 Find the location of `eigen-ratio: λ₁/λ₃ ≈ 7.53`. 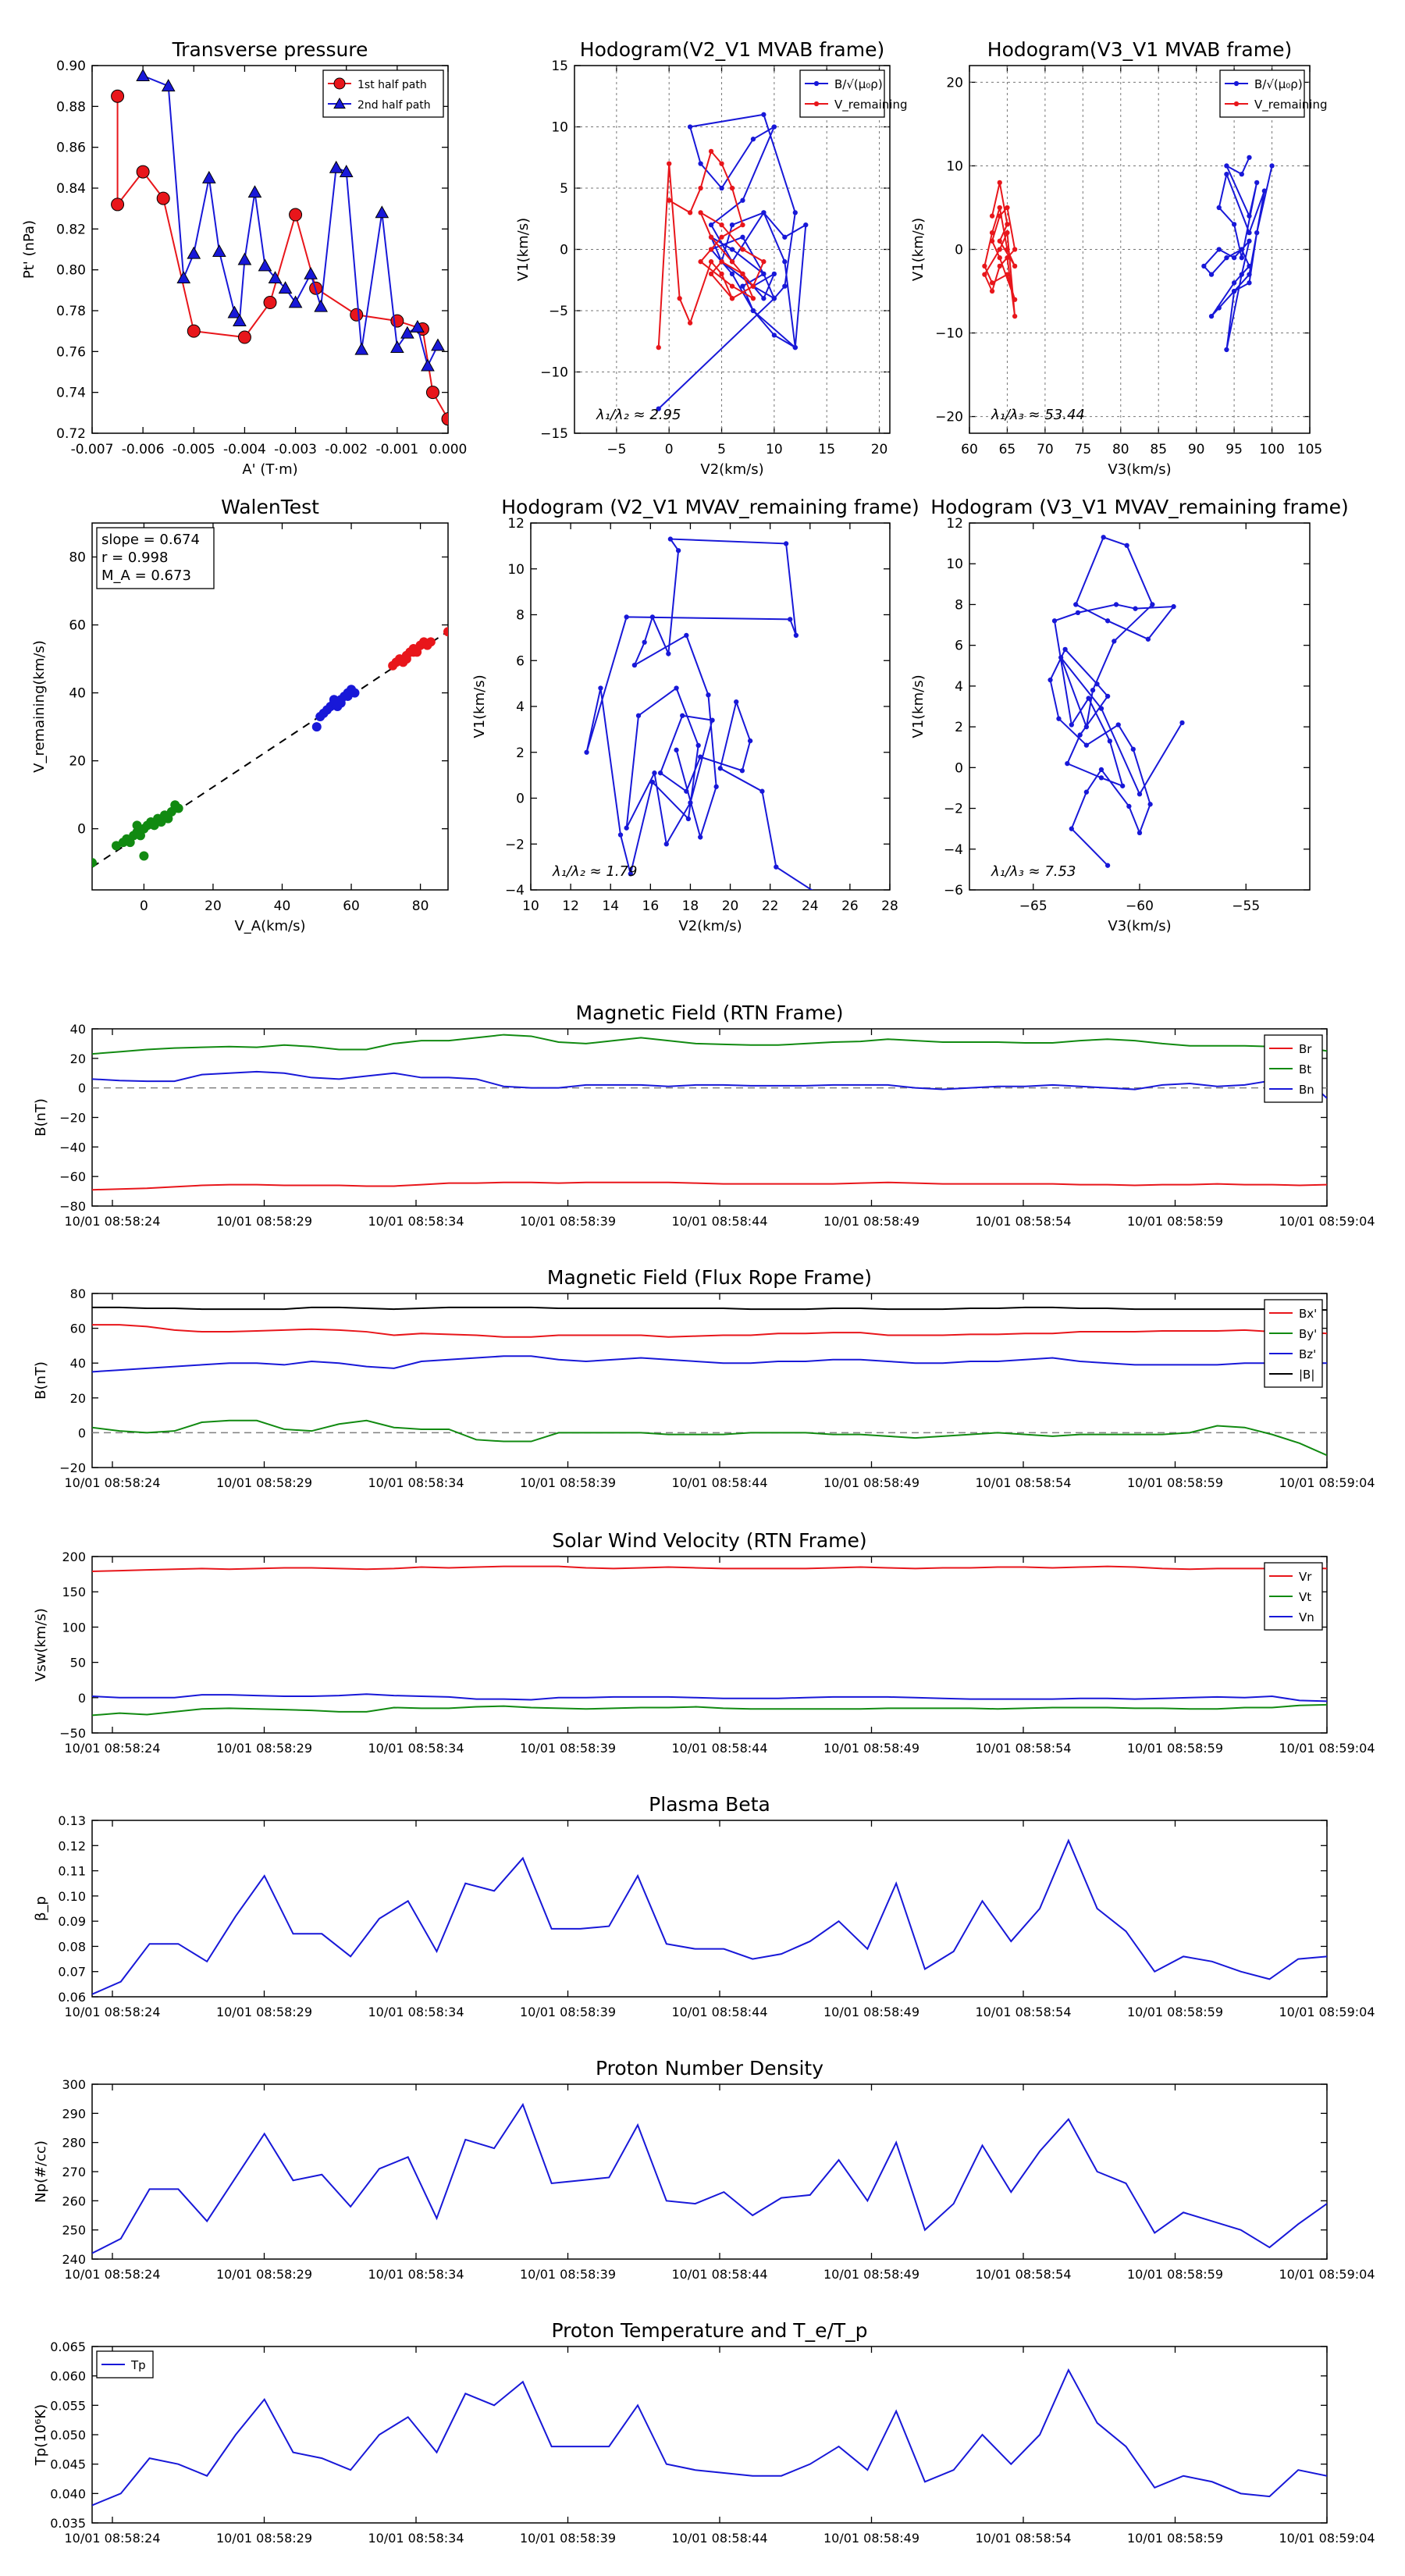

eigen-ratio: λ₁/λ₃ ≈ 7.53 is located at coordinates (1033, 871).